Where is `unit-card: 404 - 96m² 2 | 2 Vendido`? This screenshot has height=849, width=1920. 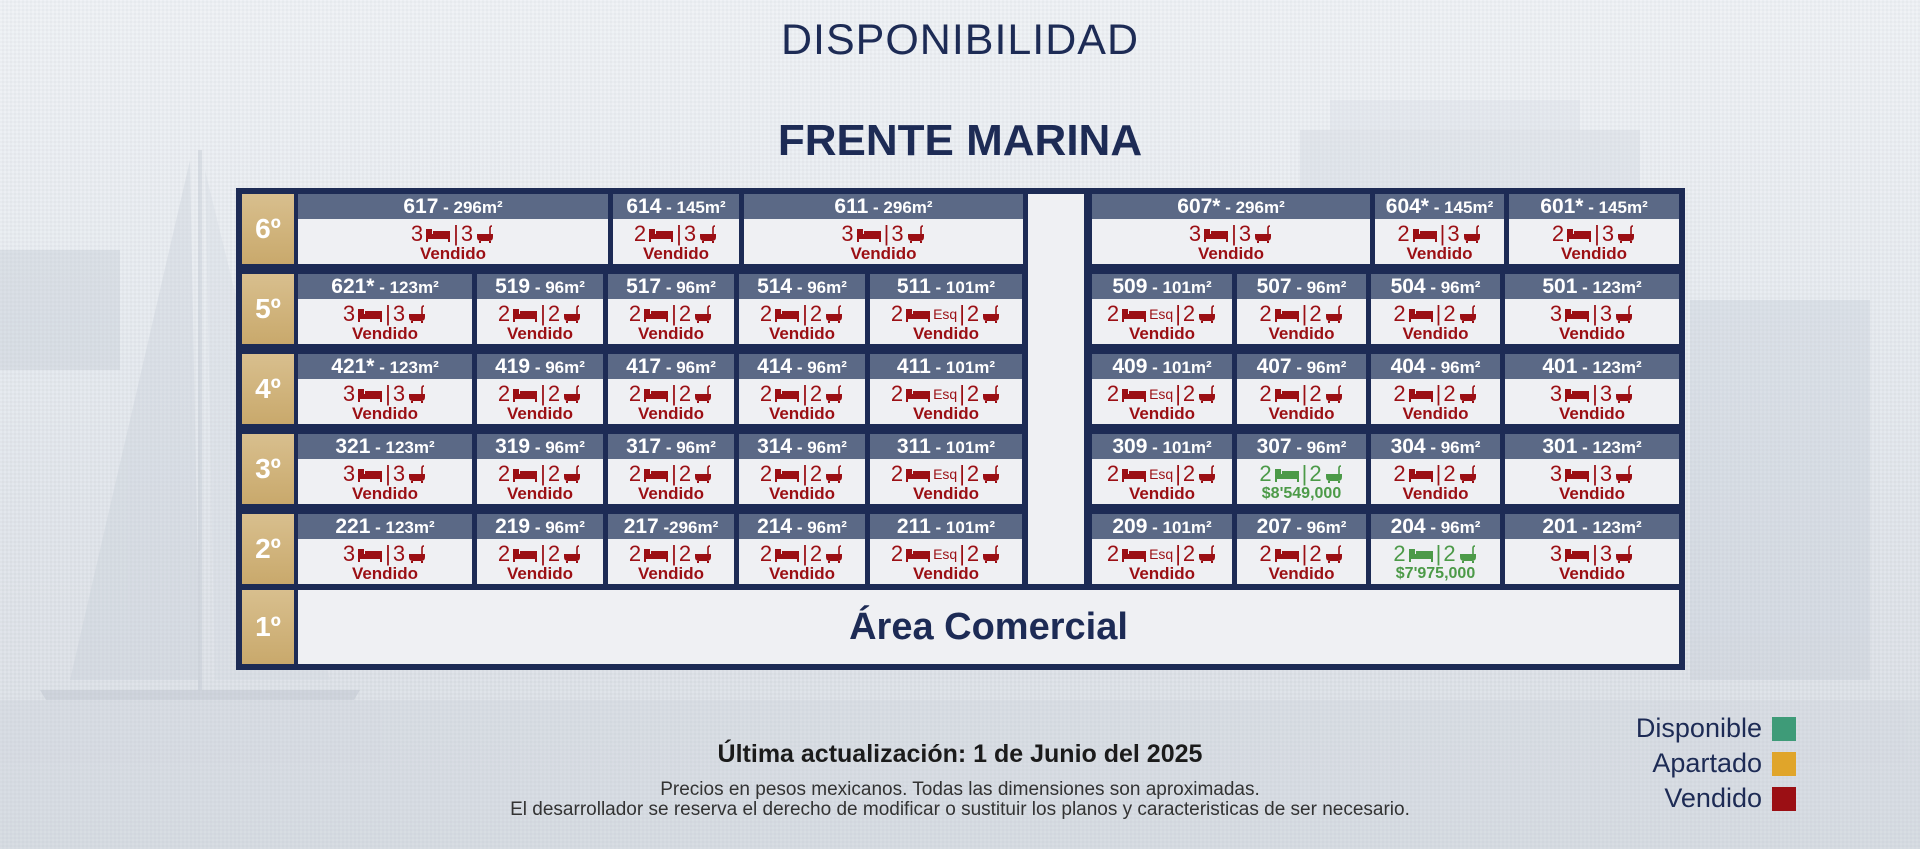
unit-card: 404 - 96m² 2 | 2 Vendido is located at coordinates (1435, 389).